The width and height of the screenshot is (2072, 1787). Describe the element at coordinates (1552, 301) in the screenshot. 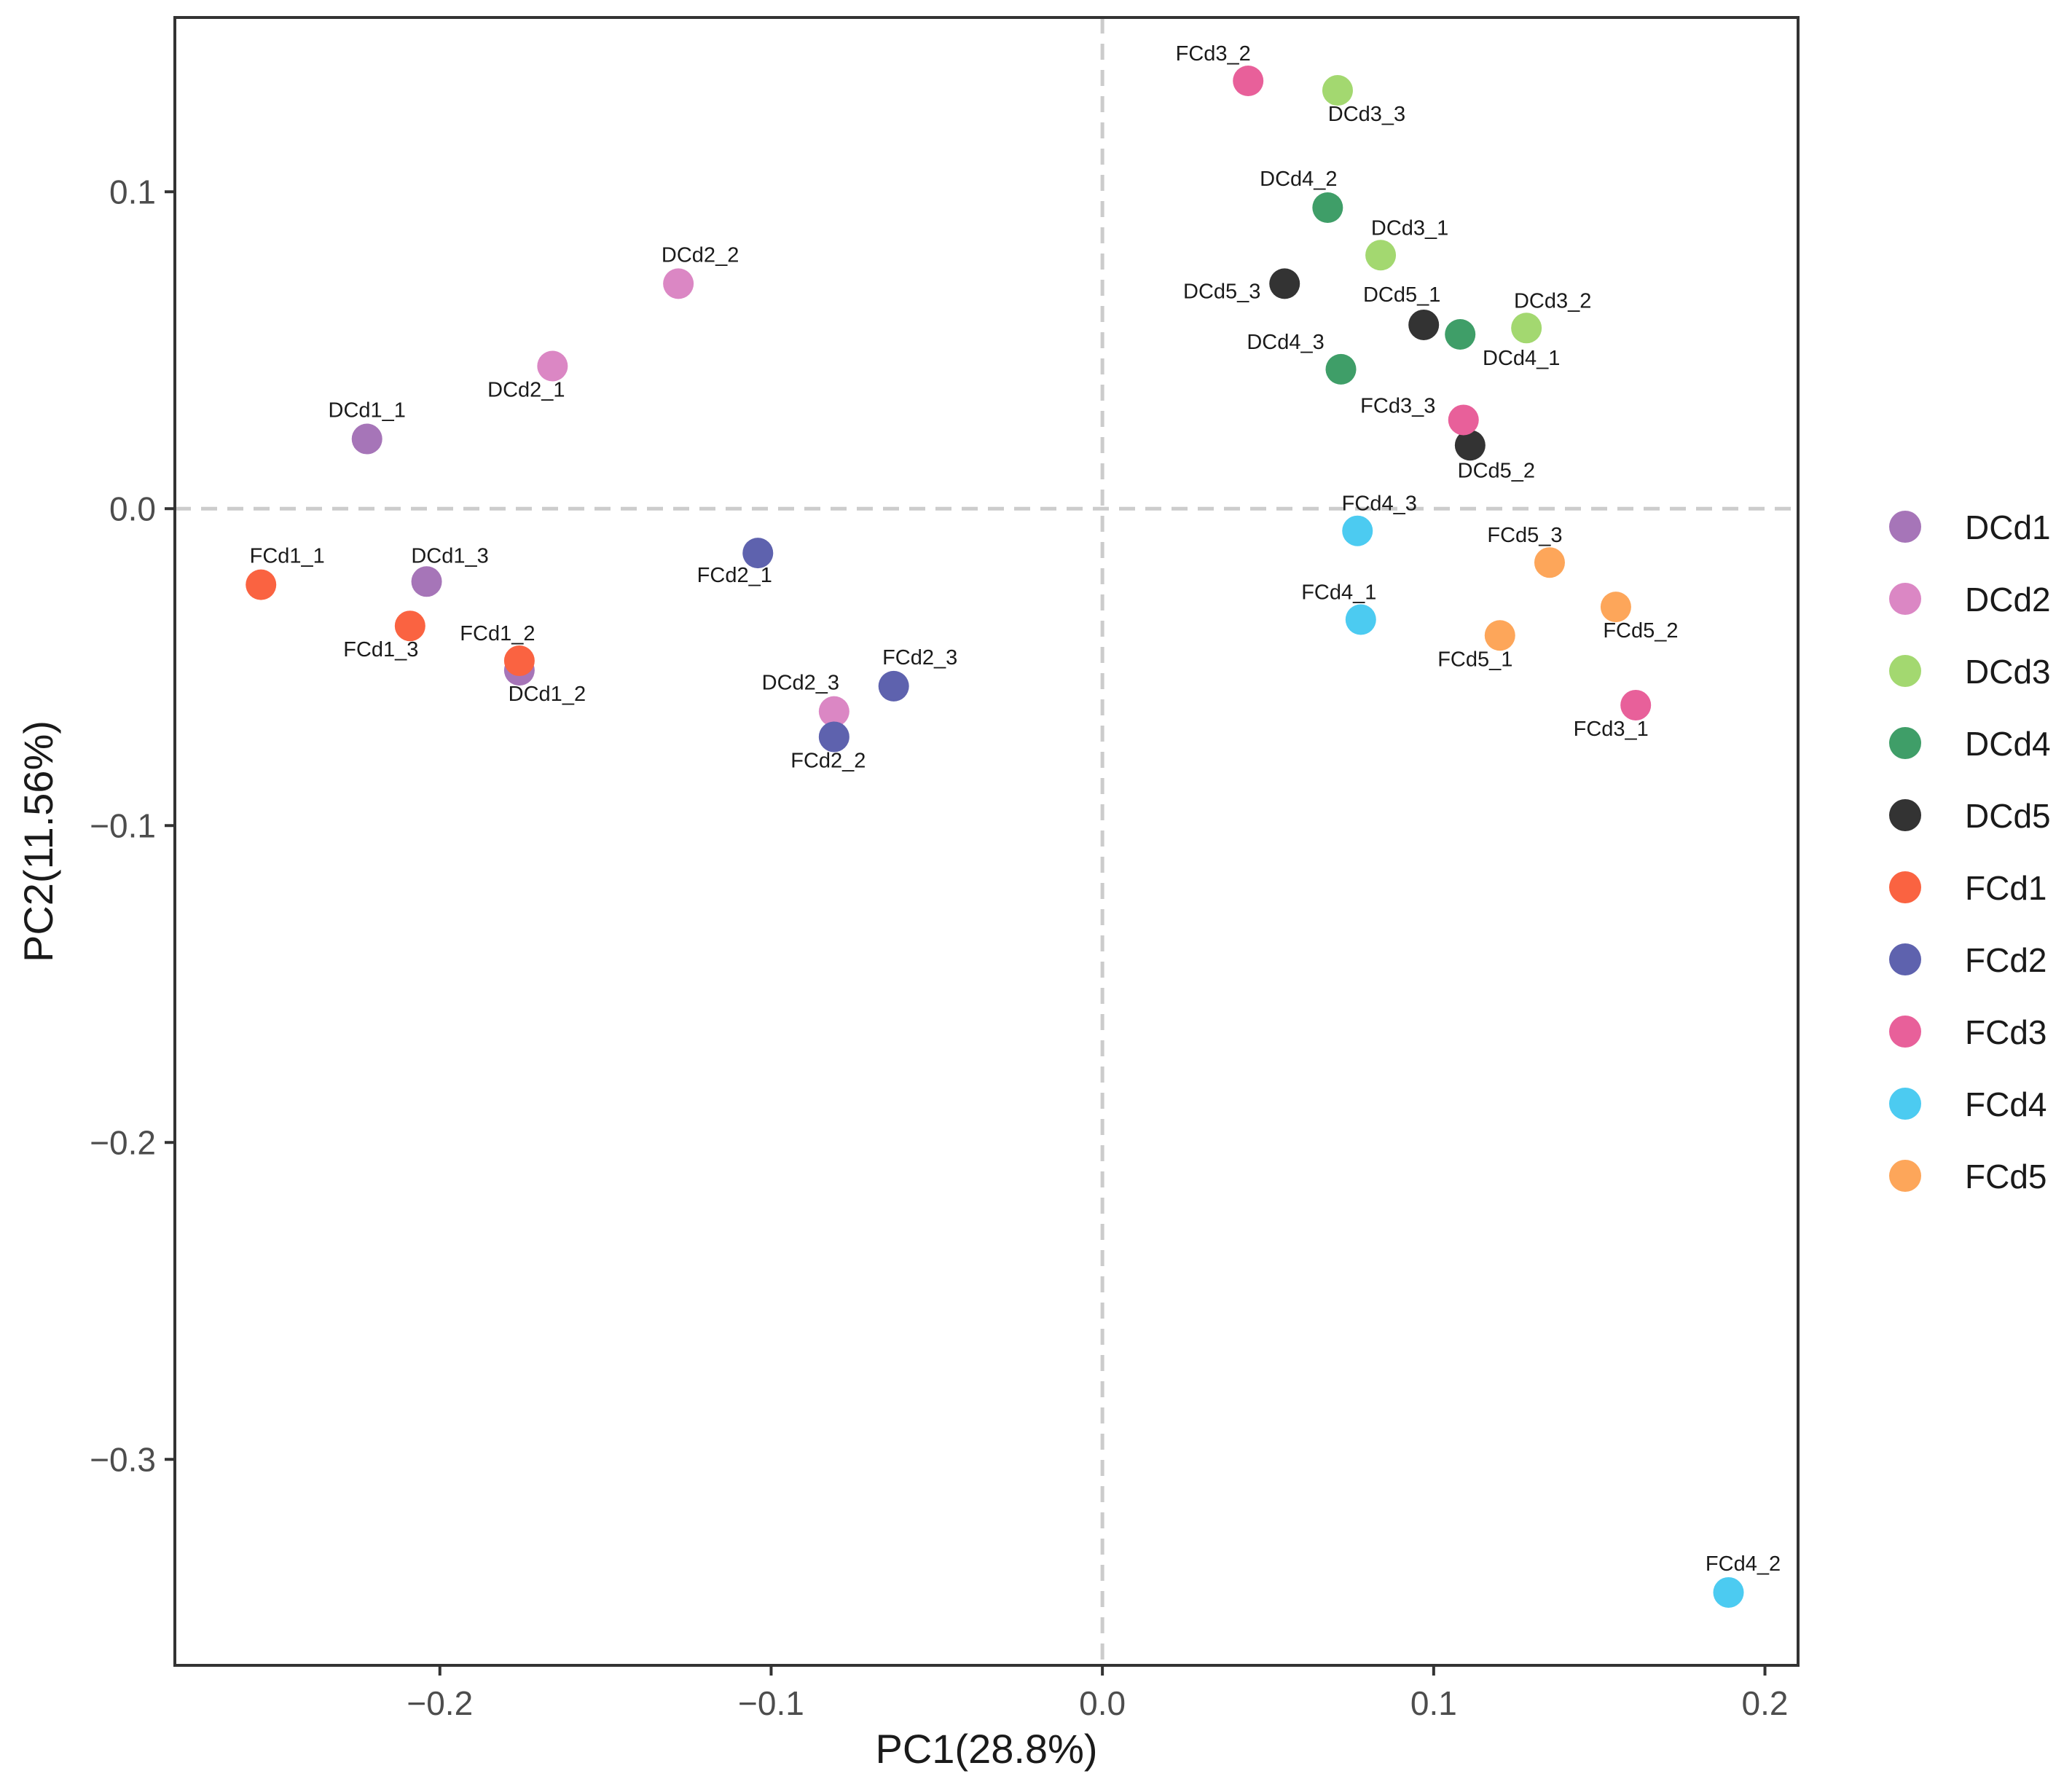

I see `point-label-dcd3-2: DCd3_2` at that location.